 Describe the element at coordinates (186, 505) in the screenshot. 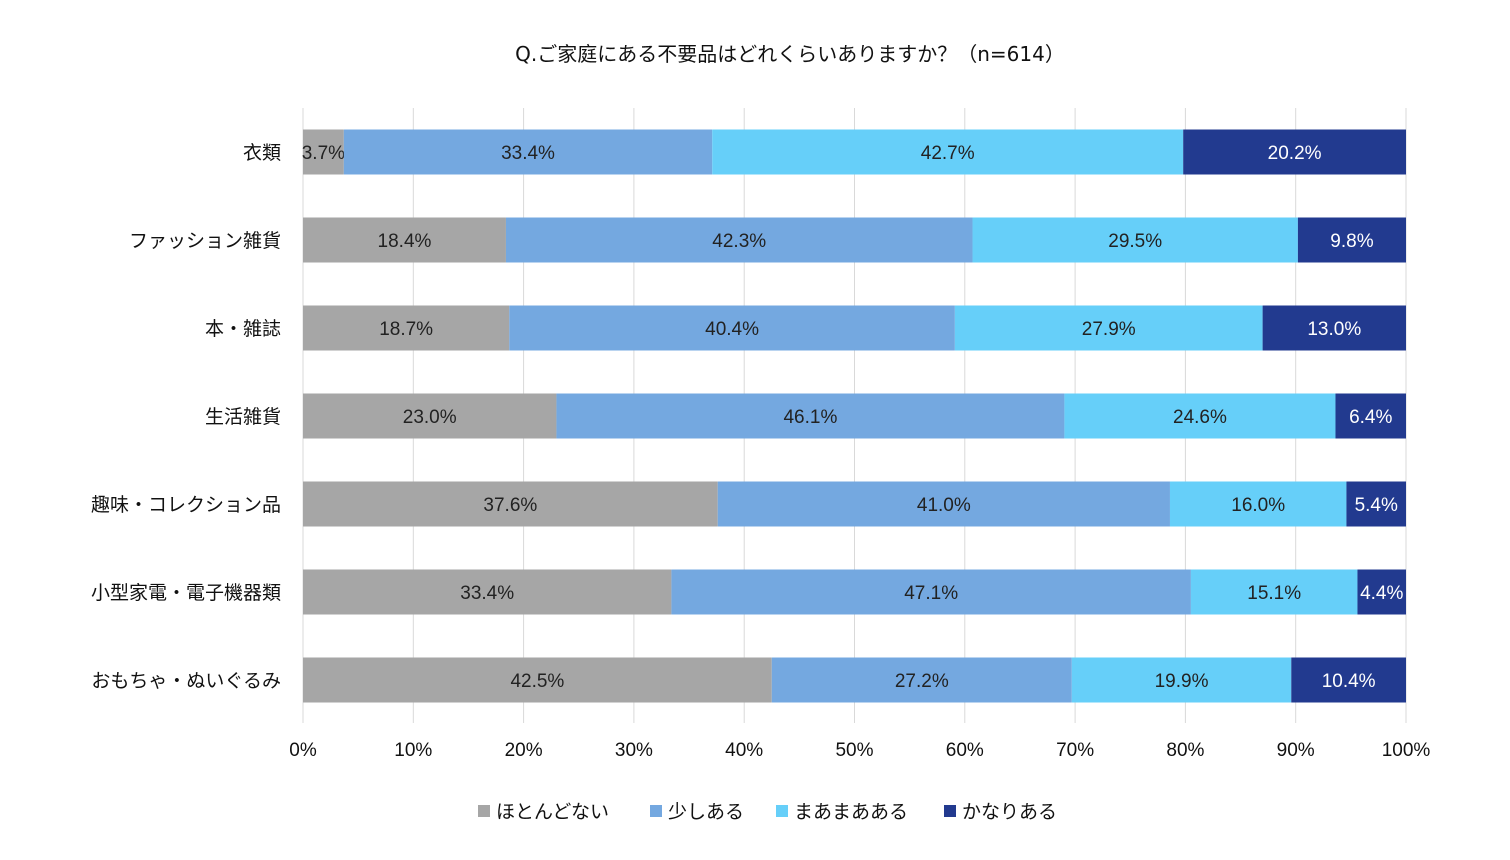

I see `category-label: 趣味・コレクション品` at that location.